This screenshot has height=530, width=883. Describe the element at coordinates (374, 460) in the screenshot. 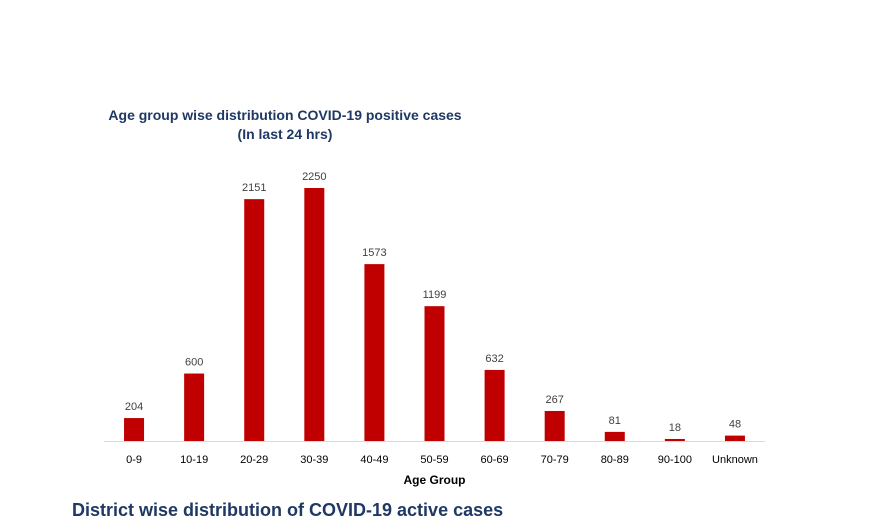

I see `x-tick-label: 40-49` at that location.